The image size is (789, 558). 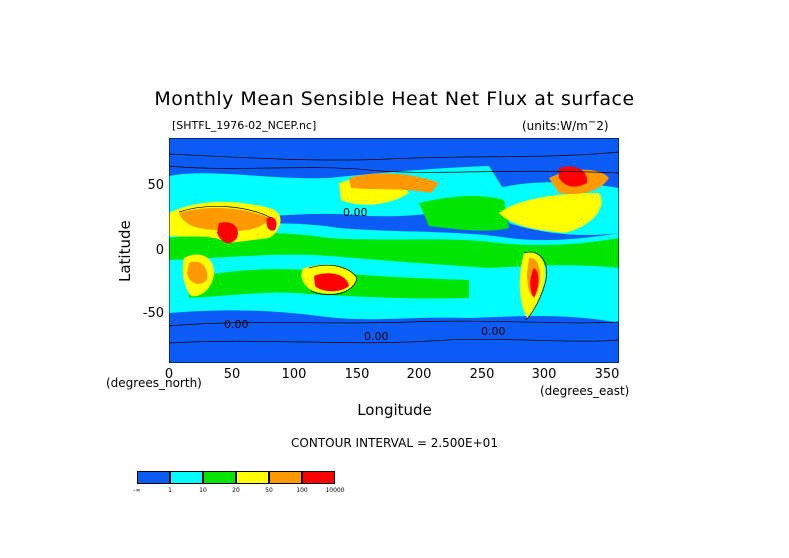 What do you see at coordinates (170, 490) in the screenshot?
I see `legend-label: 1` at bounding box center [170, 490].